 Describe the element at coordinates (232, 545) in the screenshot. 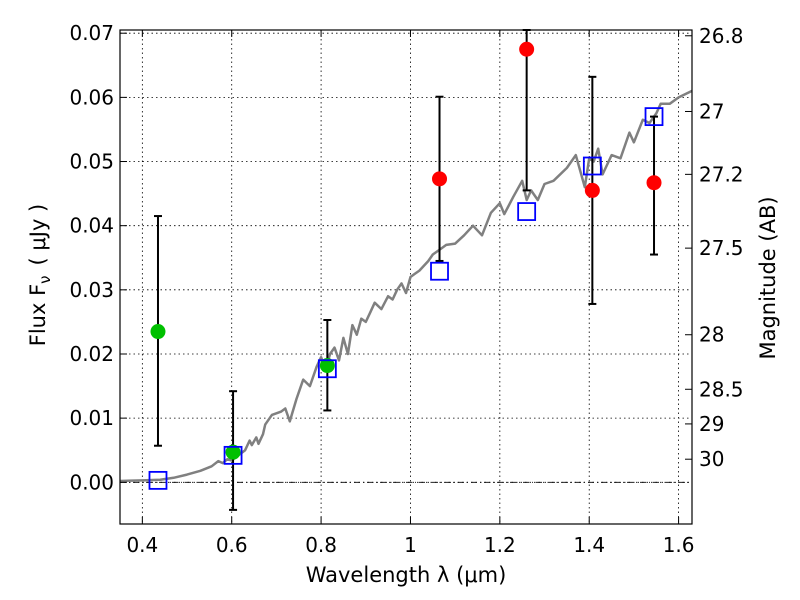

I see `x-tick-label: 0.6` at that location.